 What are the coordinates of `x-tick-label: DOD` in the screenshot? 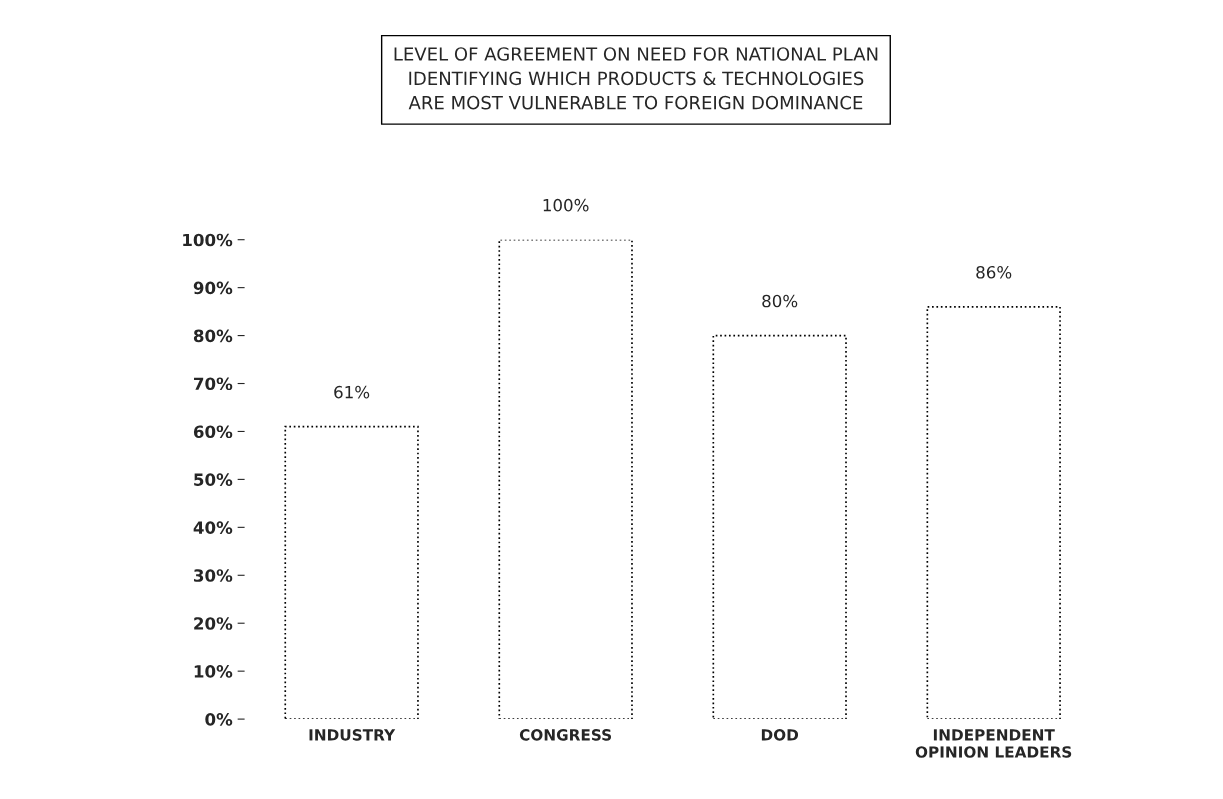 It's located at (780, 735).